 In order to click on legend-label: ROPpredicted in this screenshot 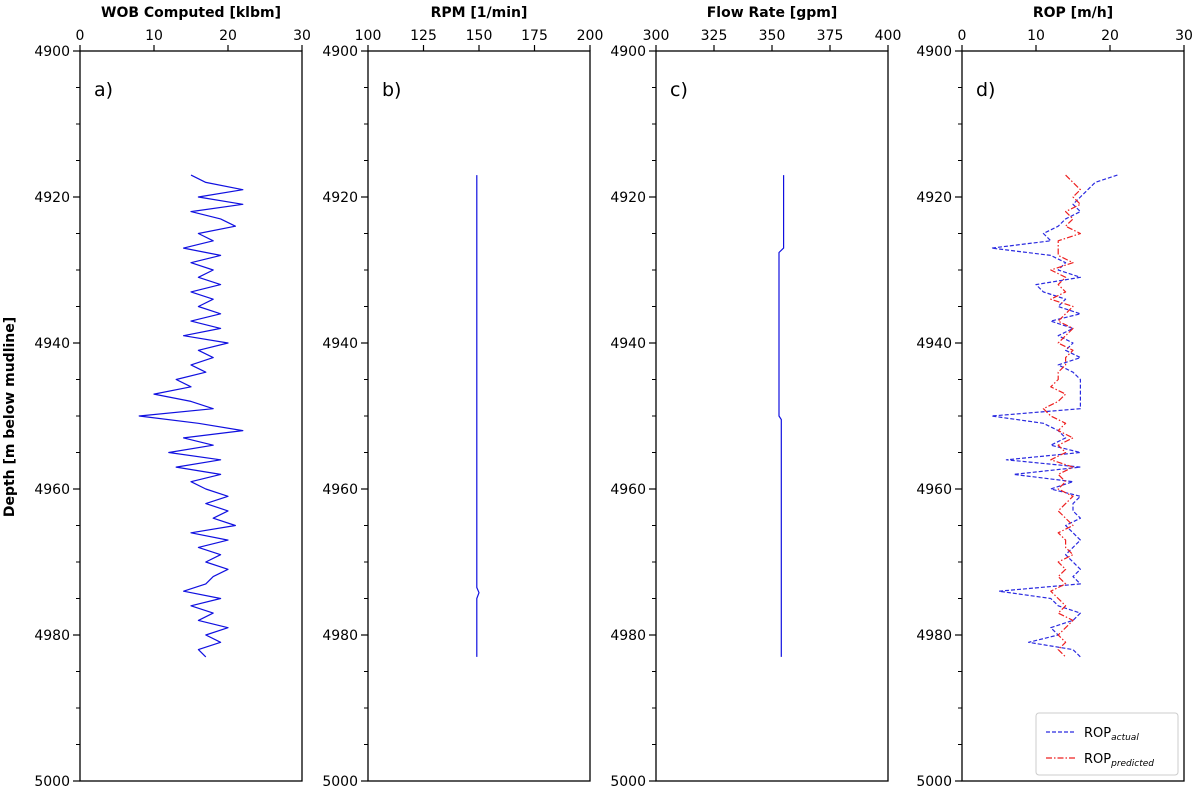, I will do `click(1119, 760)`.